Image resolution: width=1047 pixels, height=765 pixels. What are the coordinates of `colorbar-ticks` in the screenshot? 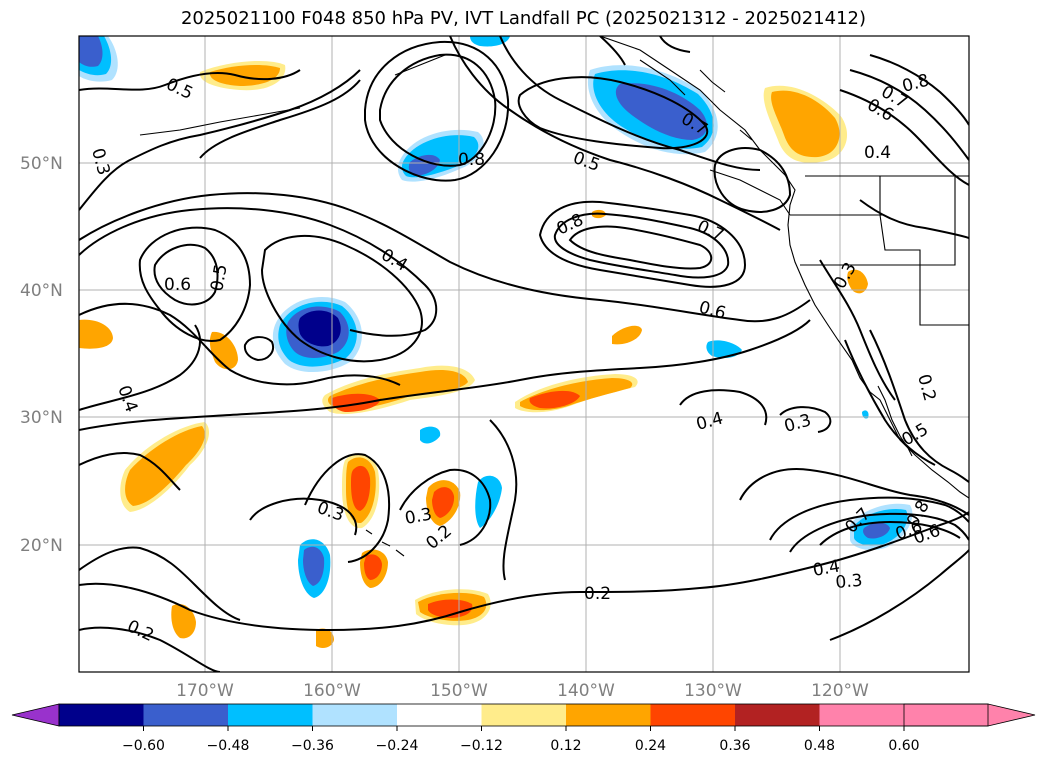 It's located at (524, 728).